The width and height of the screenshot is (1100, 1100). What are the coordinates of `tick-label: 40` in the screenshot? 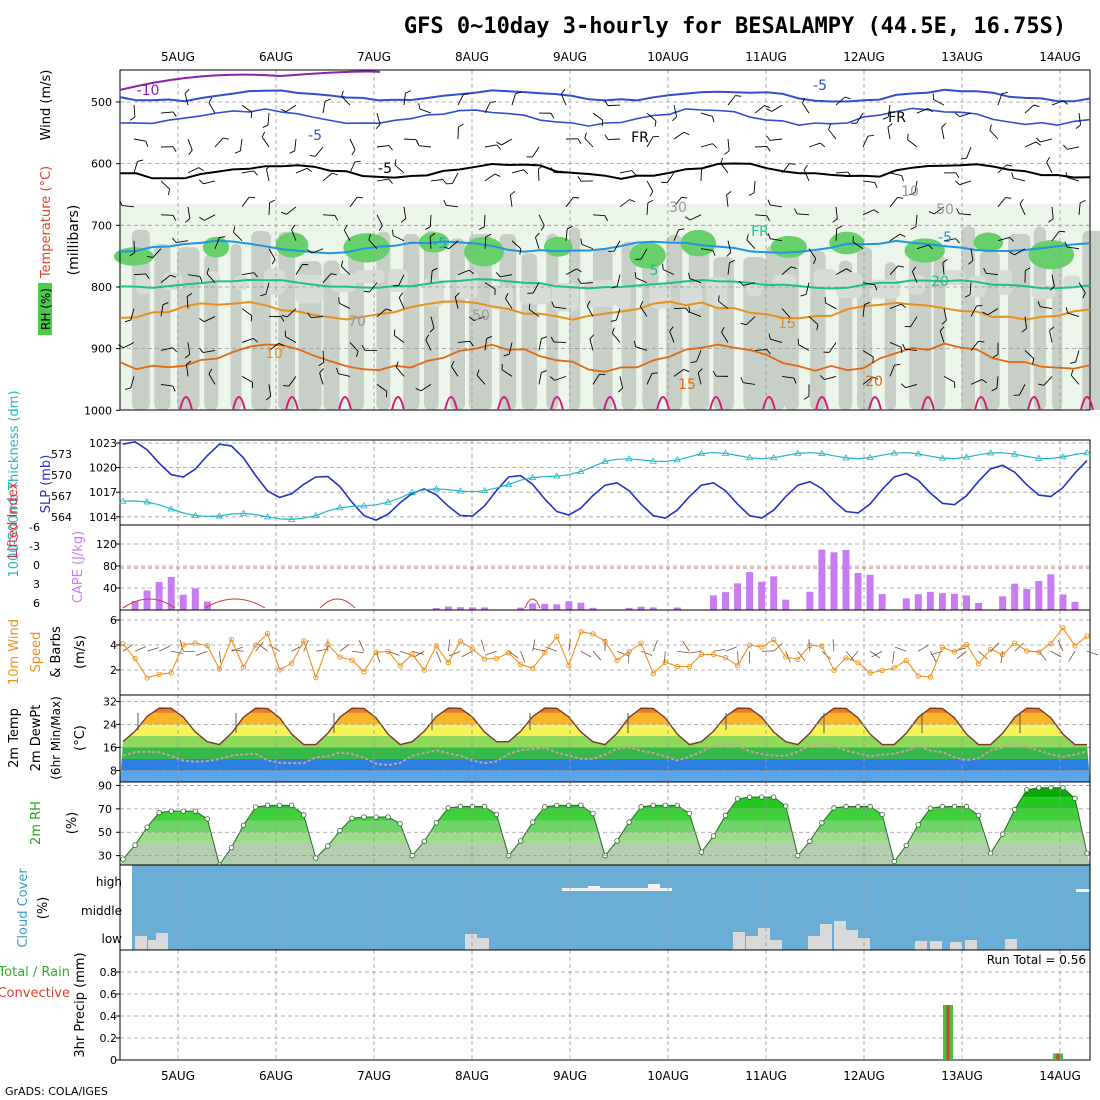 It's located at (110, 588).